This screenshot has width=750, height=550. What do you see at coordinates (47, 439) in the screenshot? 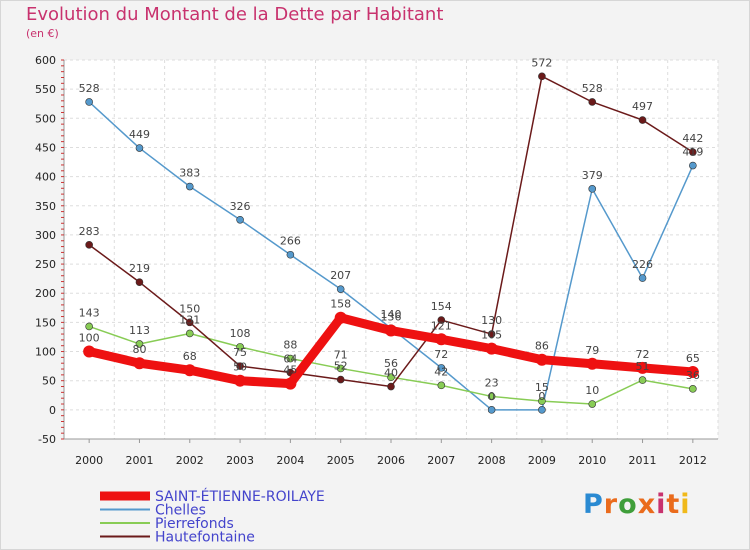
I see `y-tick-label: -50` at bounding box center [47, 439].